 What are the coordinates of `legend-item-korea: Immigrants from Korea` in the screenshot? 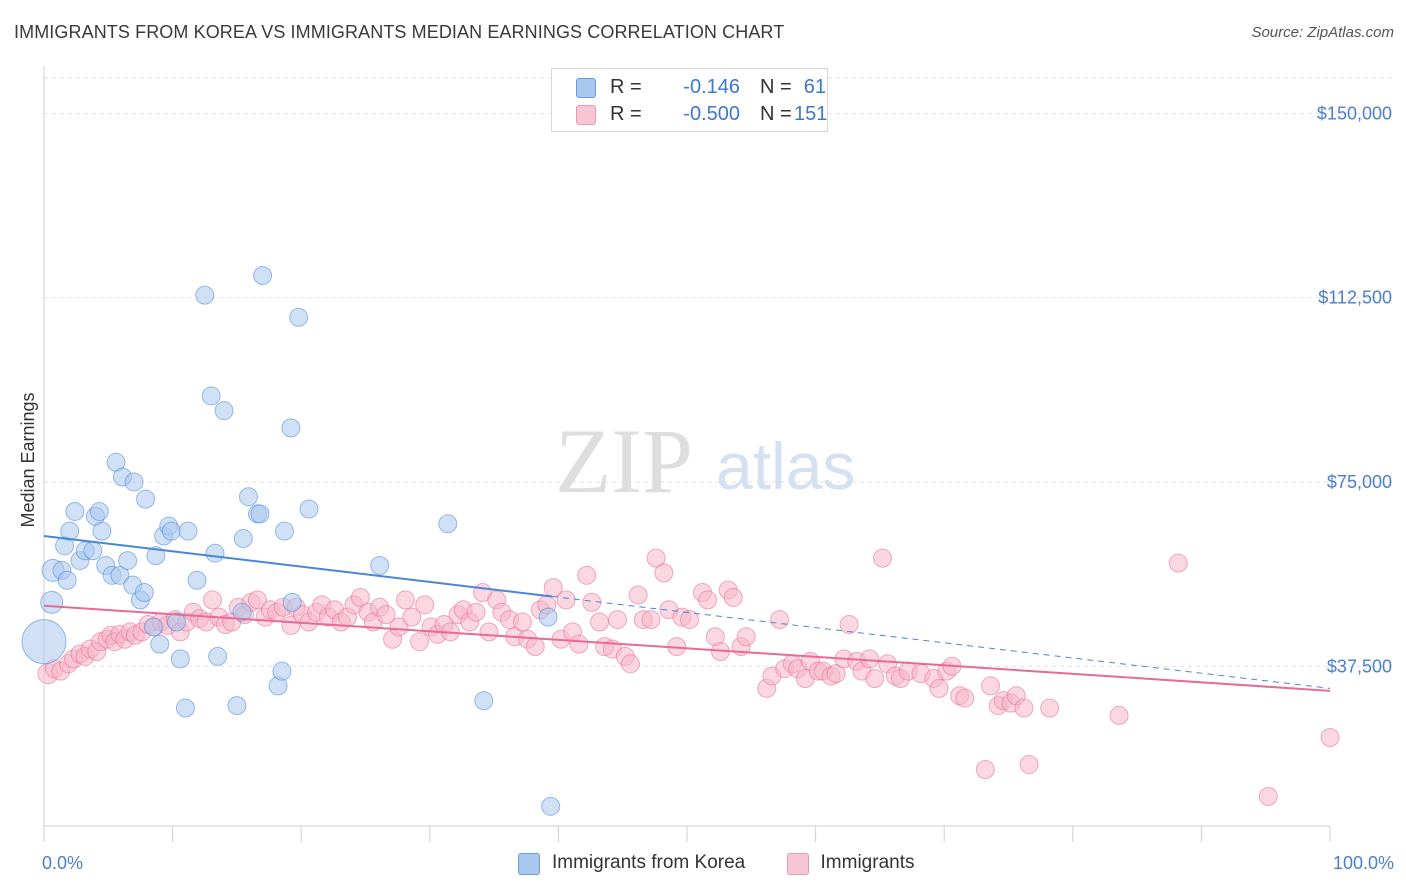 It's located at (631, 863).